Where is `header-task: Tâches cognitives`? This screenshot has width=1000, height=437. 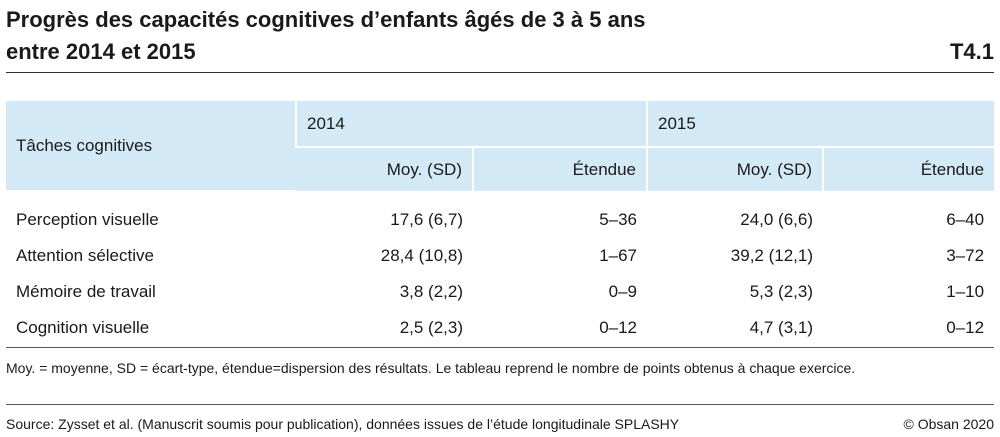
header-task: Tâches cognitives is located at coordinates (151, 146).